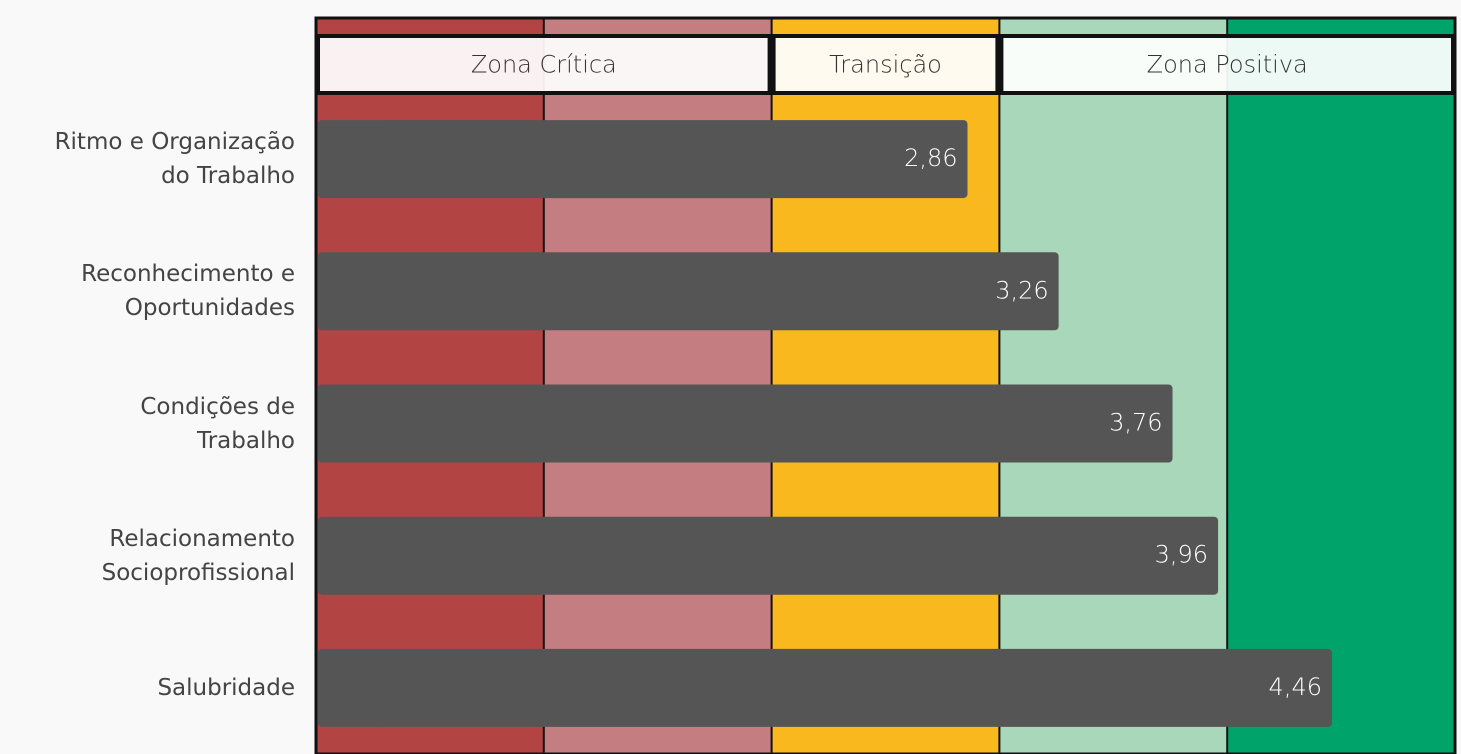  I want to click on category-label: Relacionamento Socioprofissional, so click(198, 555).